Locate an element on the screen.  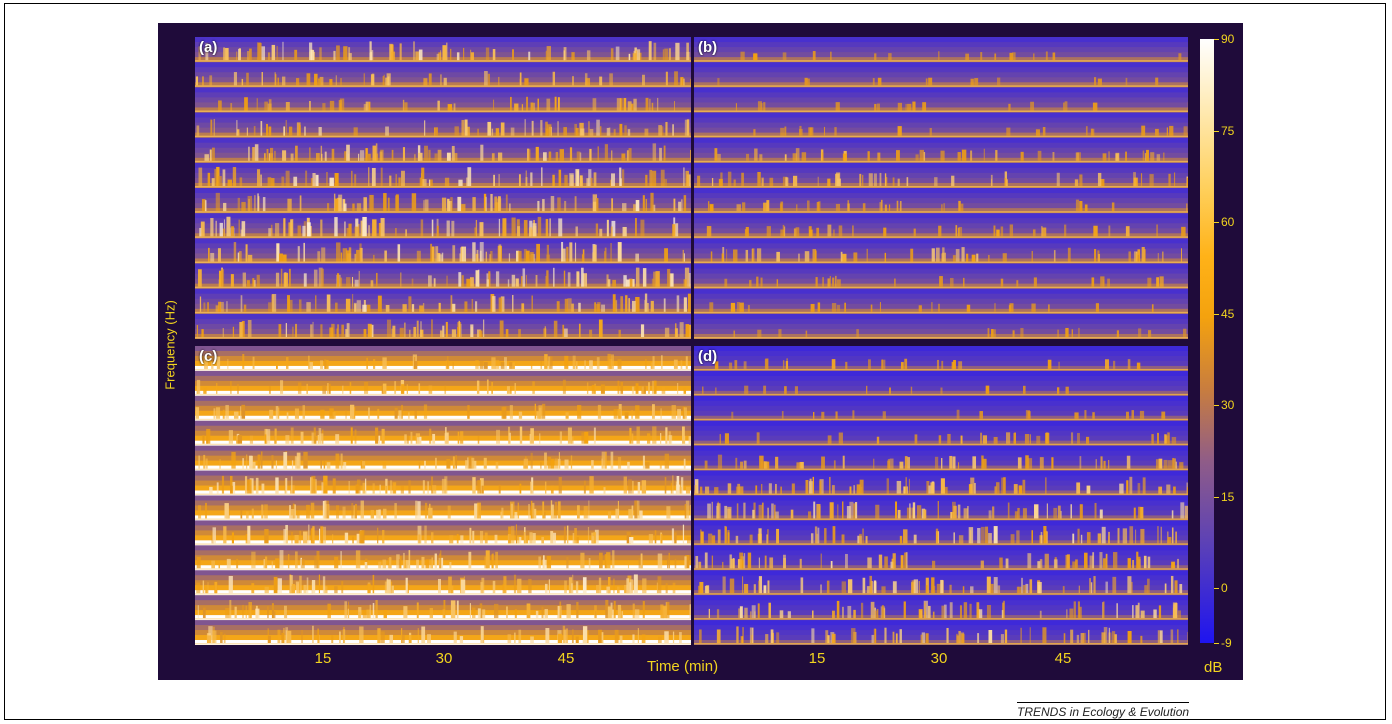
panel-label-b: (b) is located at coordinates (708, 47).